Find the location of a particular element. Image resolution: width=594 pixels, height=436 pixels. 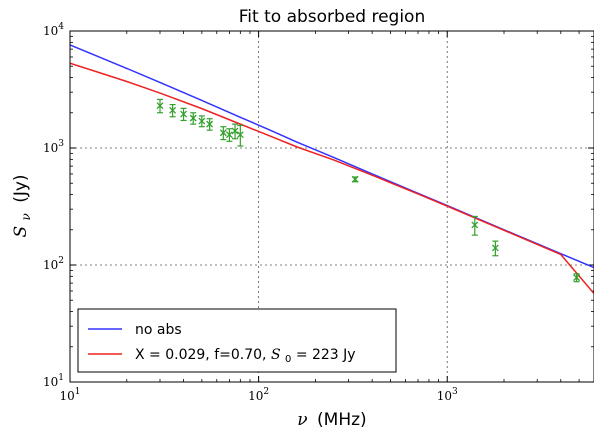

legend-fit-subscript: 0 is located at coordinates (288, 359).